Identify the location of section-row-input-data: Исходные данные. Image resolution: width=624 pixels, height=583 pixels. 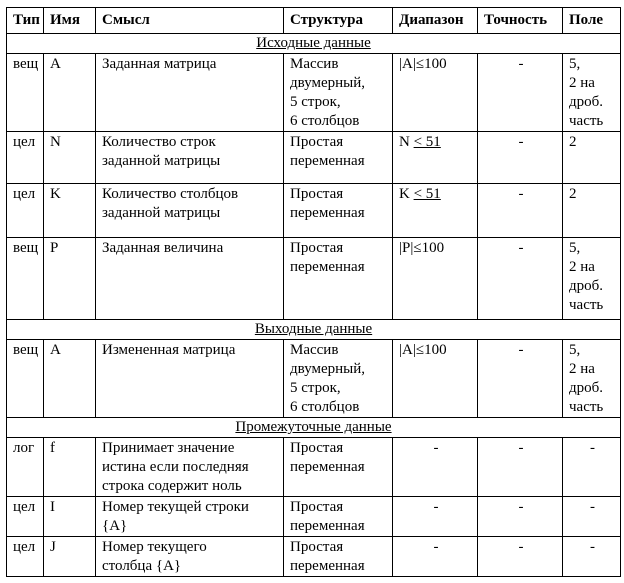
(313, 43).